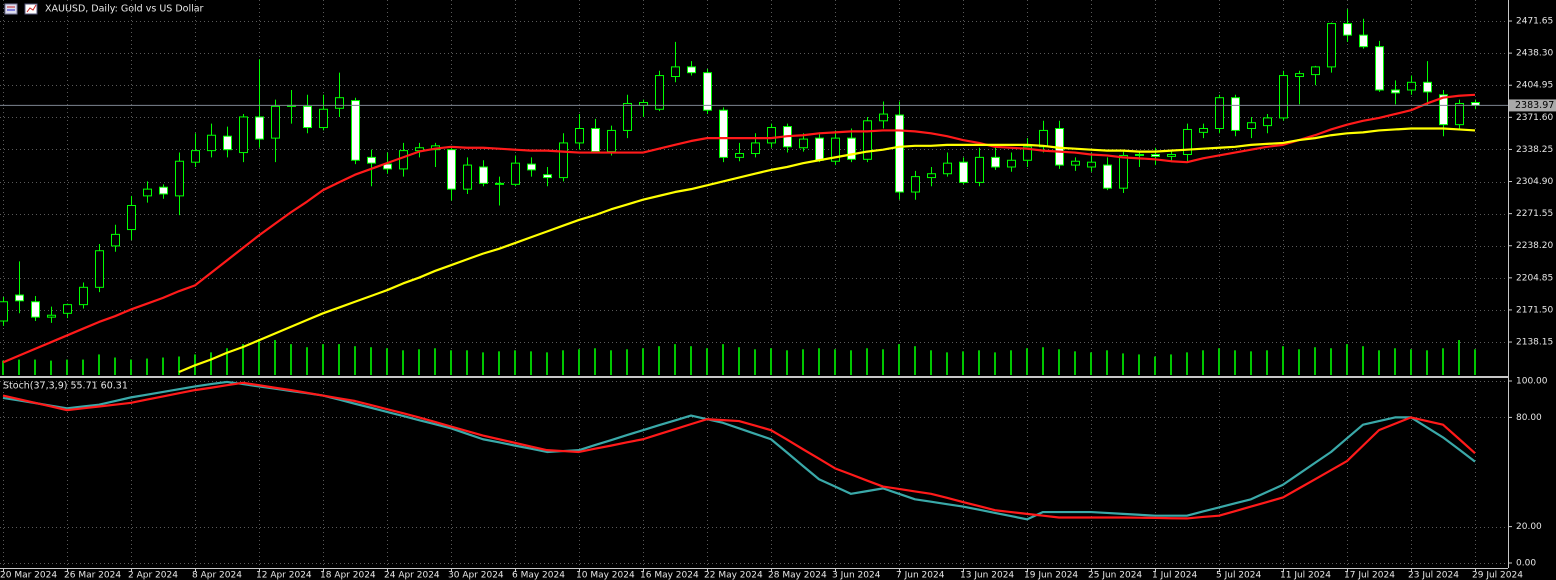 The width and height of the screenshot is (1556, 580). I want to click on x-tick-label: 16 May 2024, so click(669, 575).